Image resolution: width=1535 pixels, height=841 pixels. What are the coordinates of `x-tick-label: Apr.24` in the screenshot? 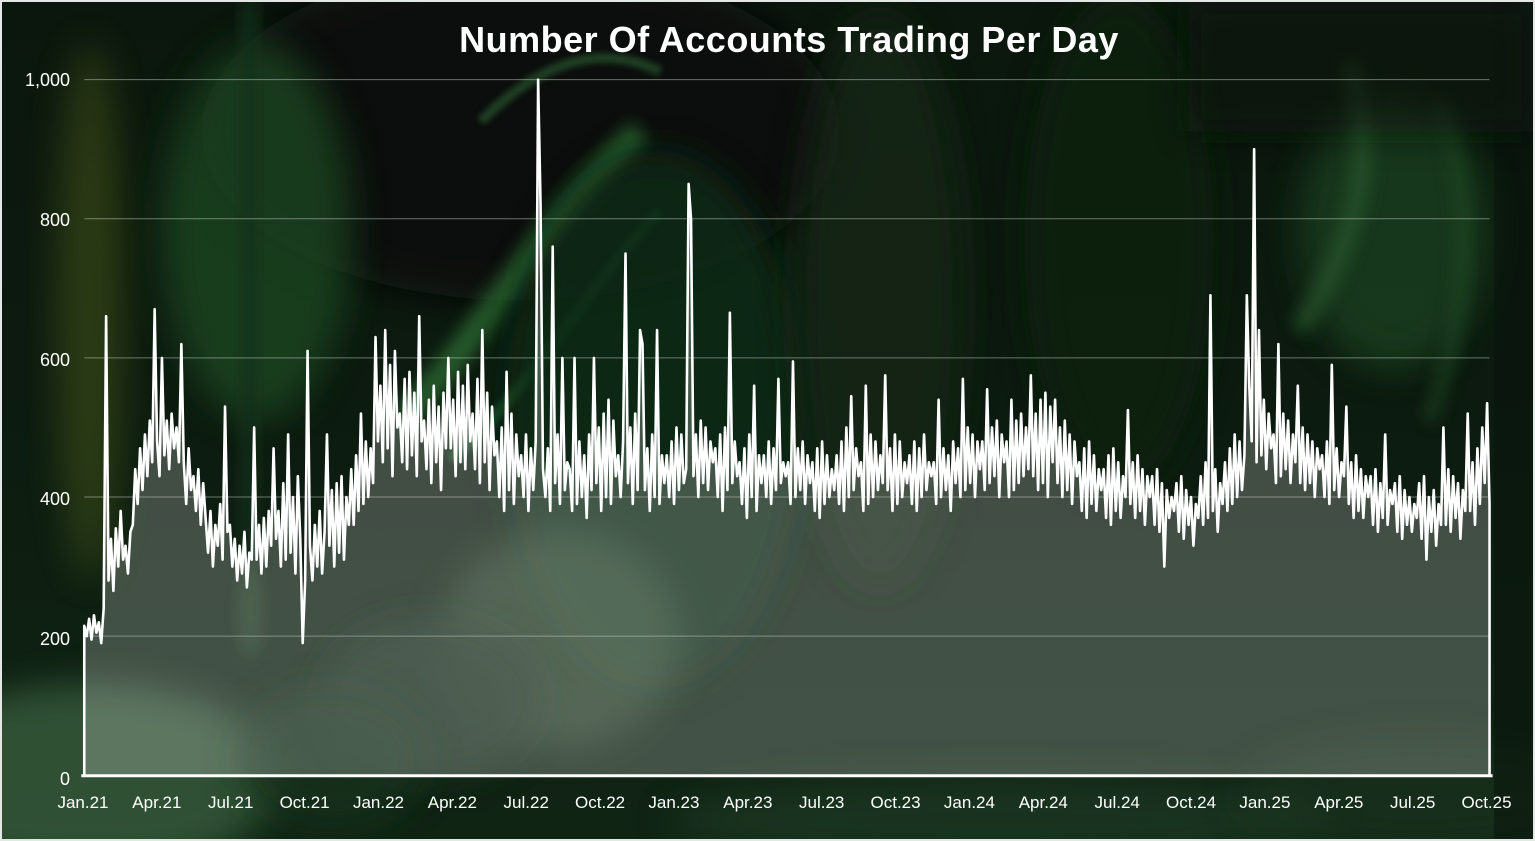 It's located at (1043, 802).